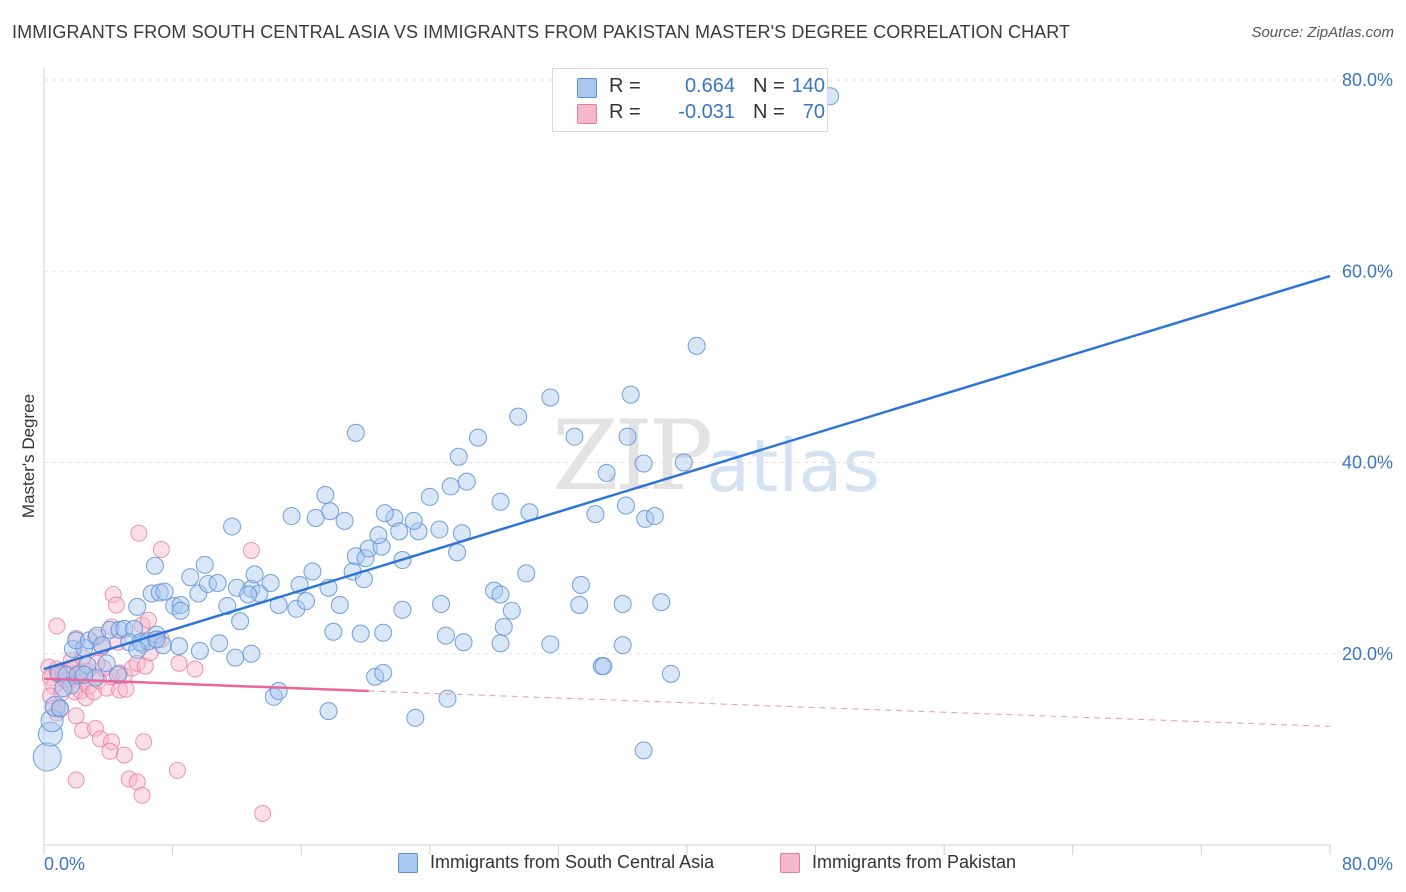  What do you see at coordinates (64, 864) in the screenshot?
I see `x-tick-label: 0.0%` at bounding box center [64, 864].